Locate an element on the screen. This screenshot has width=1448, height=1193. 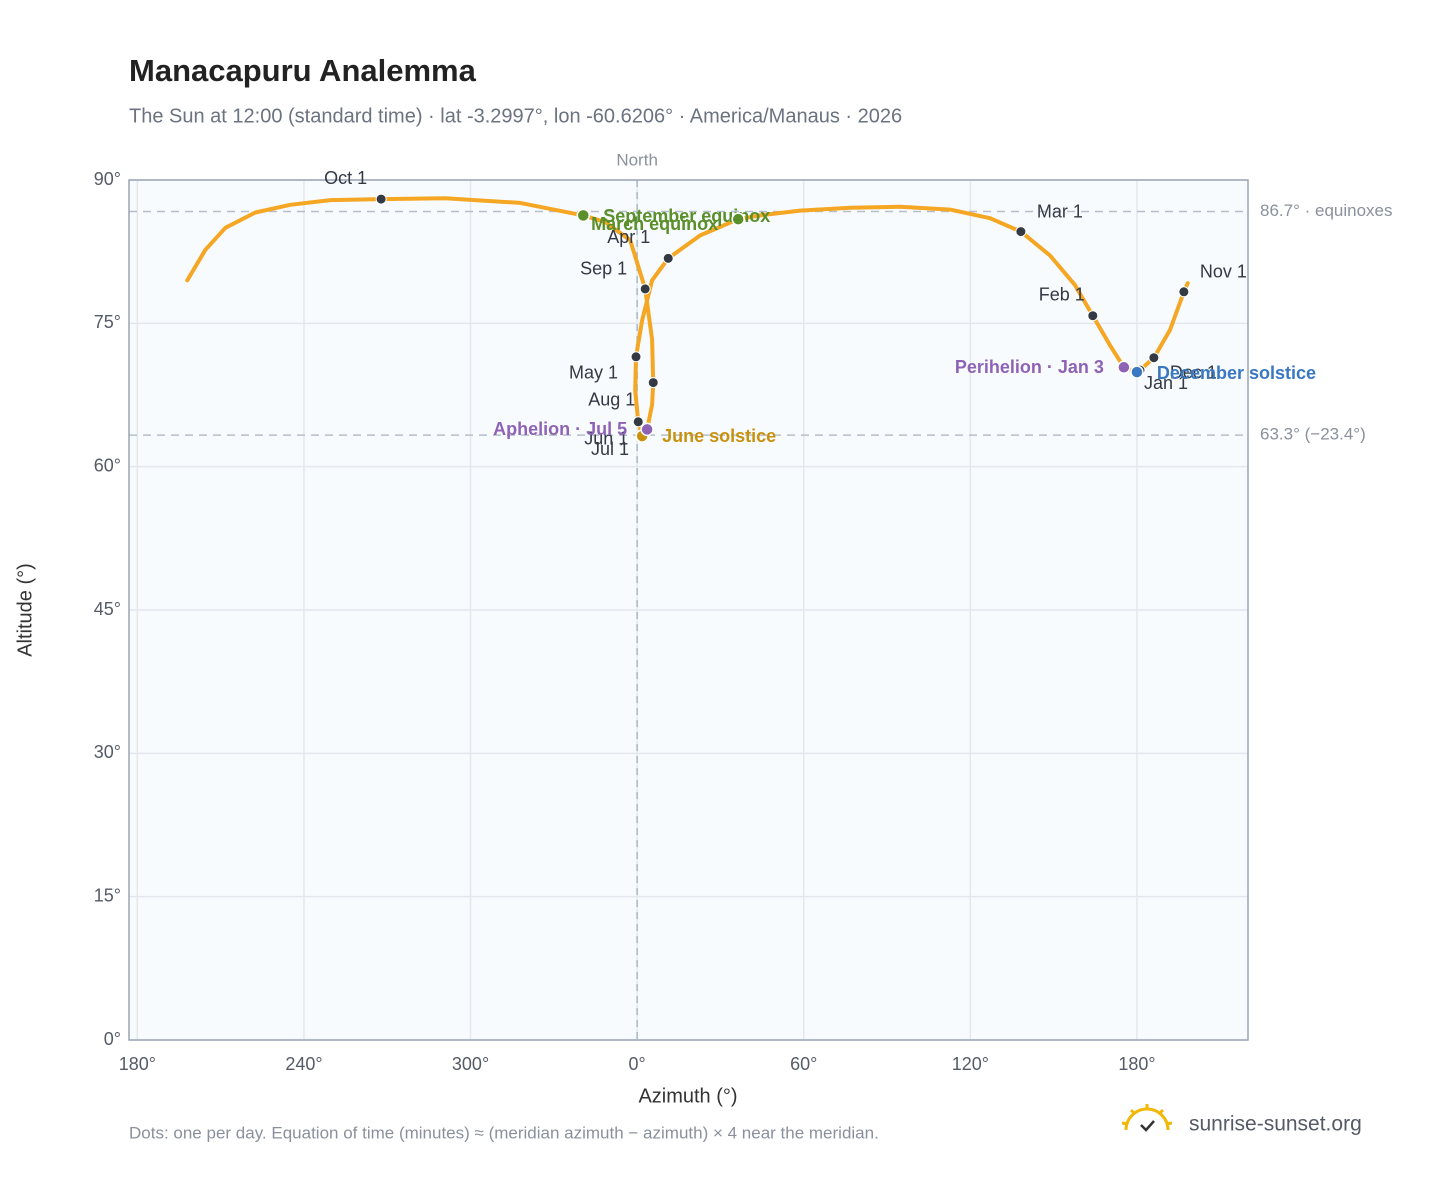
month-label: Aug 1 is located at coordinates (611, 399).